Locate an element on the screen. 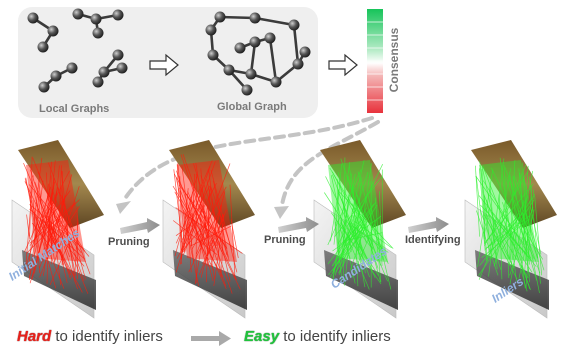 This screenshot has height=349, width=568. consensus-label: Consensus is located at coordinates (394, 59).